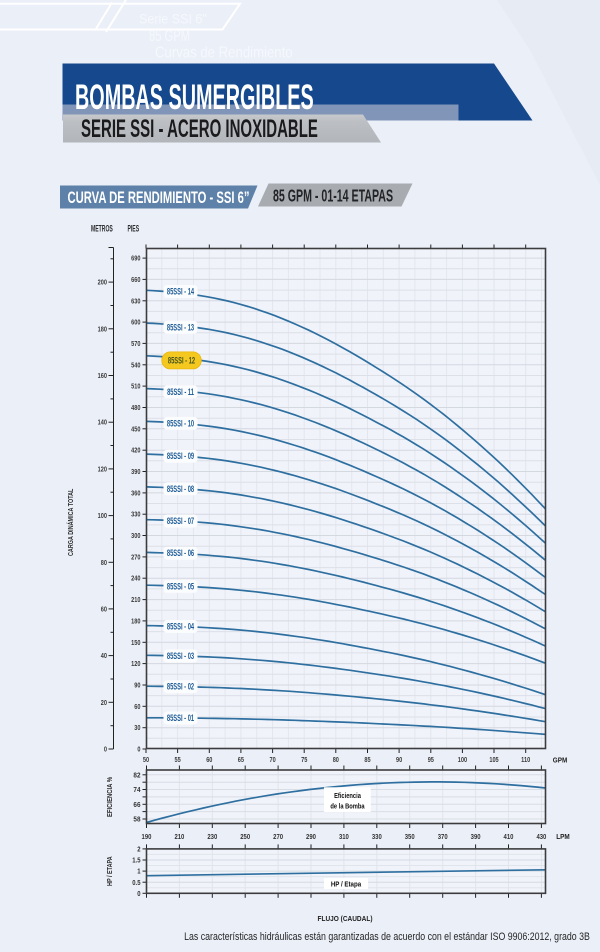 This screenshot has width=600, height=952. I want to click on svg-text: HP / Etapa, so click(346, 884).